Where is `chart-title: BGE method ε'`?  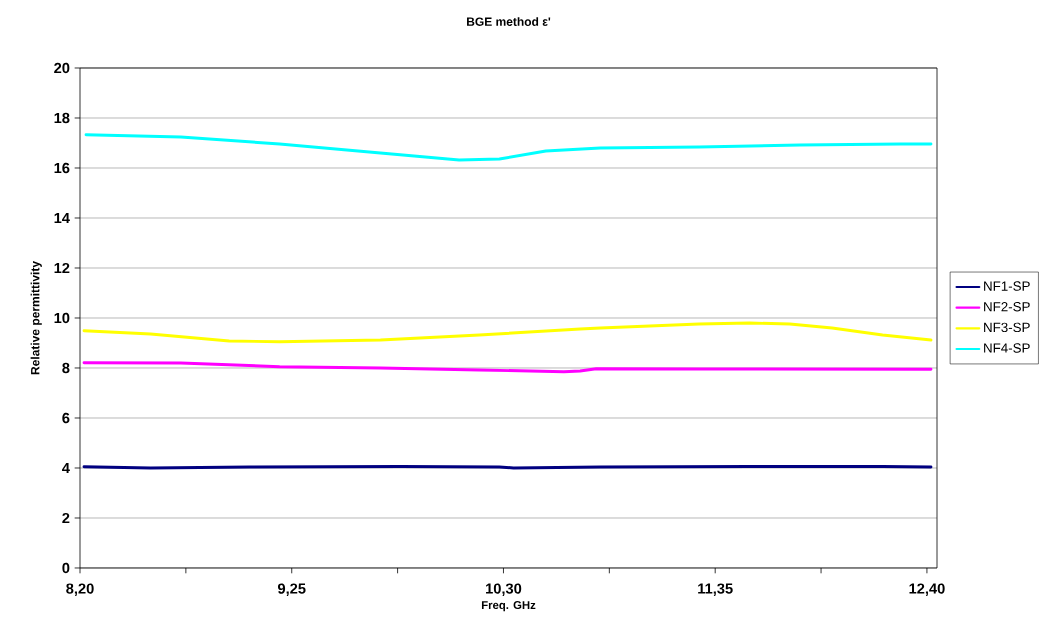 chart-title: BGE method ε' is located at coordinates (509, 21).